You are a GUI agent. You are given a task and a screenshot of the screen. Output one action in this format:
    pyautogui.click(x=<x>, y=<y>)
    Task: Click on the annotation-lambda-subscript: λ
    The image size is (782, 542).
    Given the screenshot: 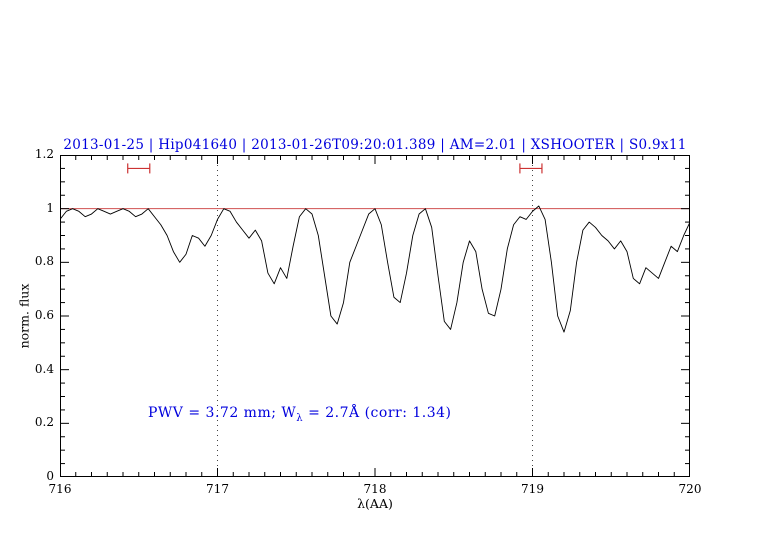 What is the action you would take?
    pyautogui.click(x=300, y=418)
    